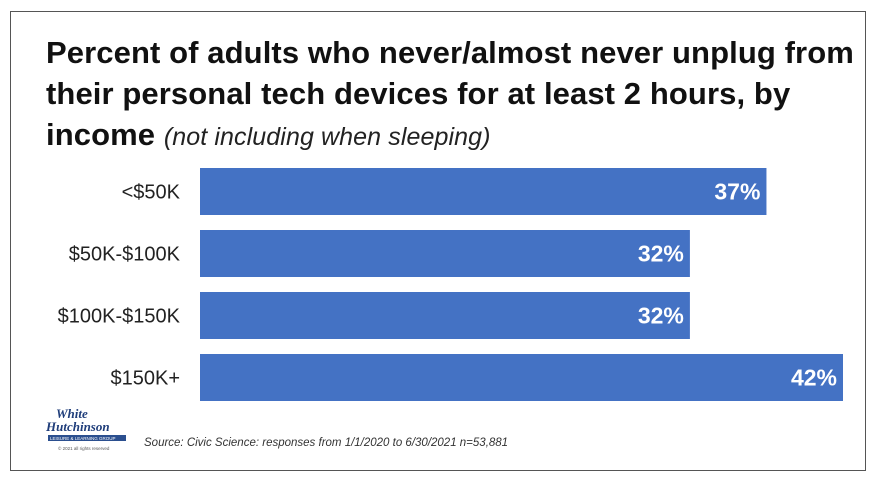 Image resolution: width=880 pixels, height=488 pixels. Describe the element at coordinates (145, 379) in the screenshot. I see `category-label-3: $150K+` at that location.